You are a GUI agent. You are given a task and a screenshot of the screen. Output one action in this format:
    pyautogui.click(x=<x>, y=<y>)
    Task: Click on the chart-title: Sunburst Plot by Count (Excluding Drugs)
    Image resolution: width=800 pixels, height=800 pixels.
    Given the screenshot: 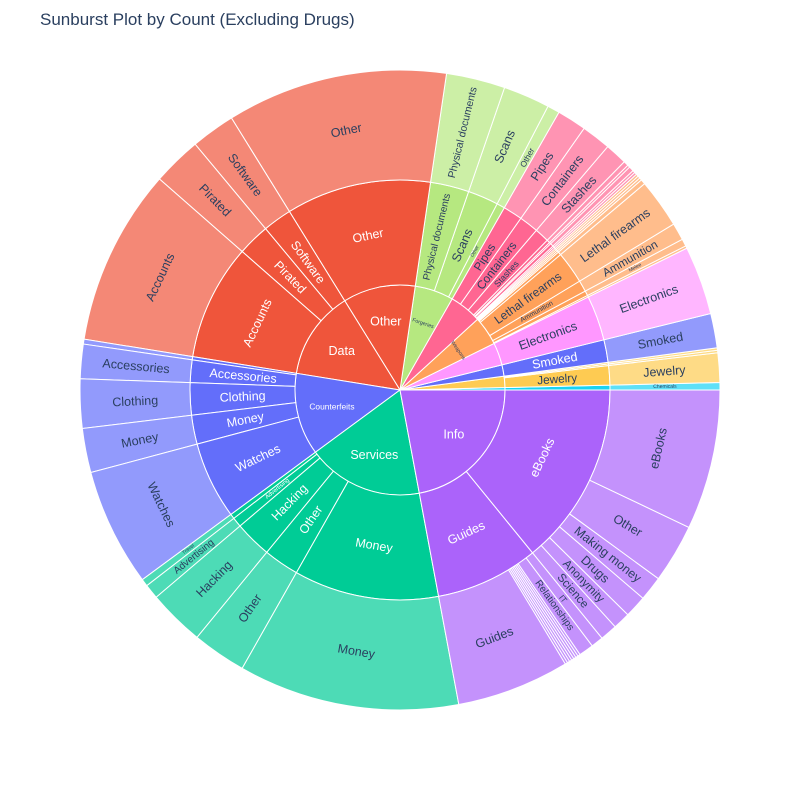 What is the action you would take?
    pyautogui.click(x=197, y=19)
    